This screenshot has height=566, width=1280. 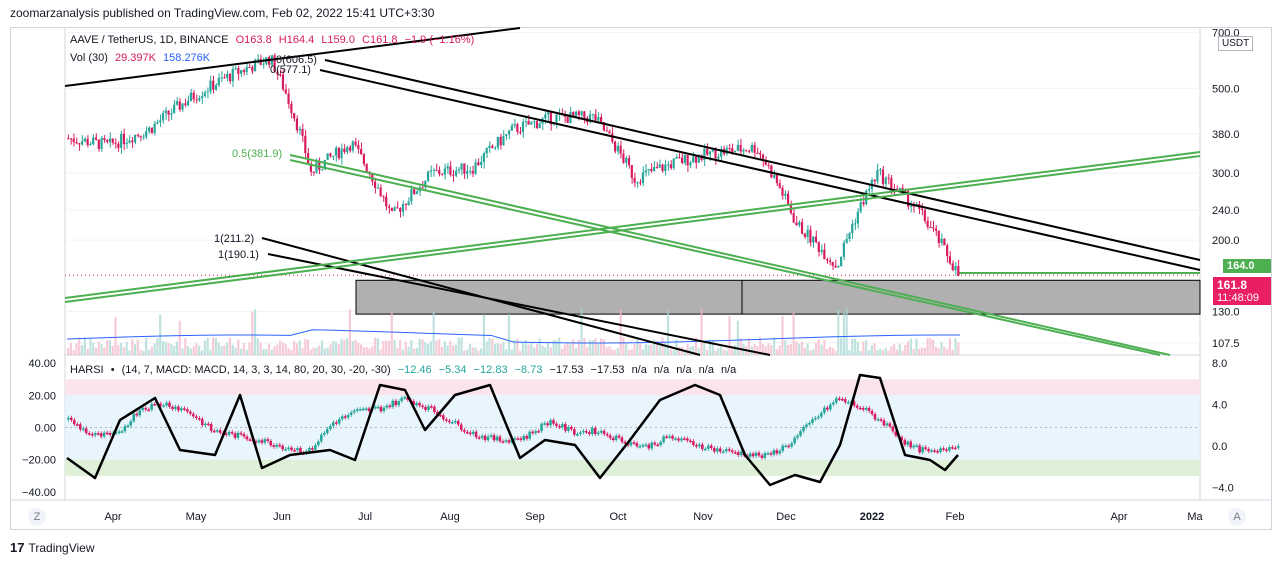 What do you see at coordinates (142, 58) in the screenshot?
I see `volume-legend: Vol (30) 29.397K 158.276K` at bounding box center [142, 58].